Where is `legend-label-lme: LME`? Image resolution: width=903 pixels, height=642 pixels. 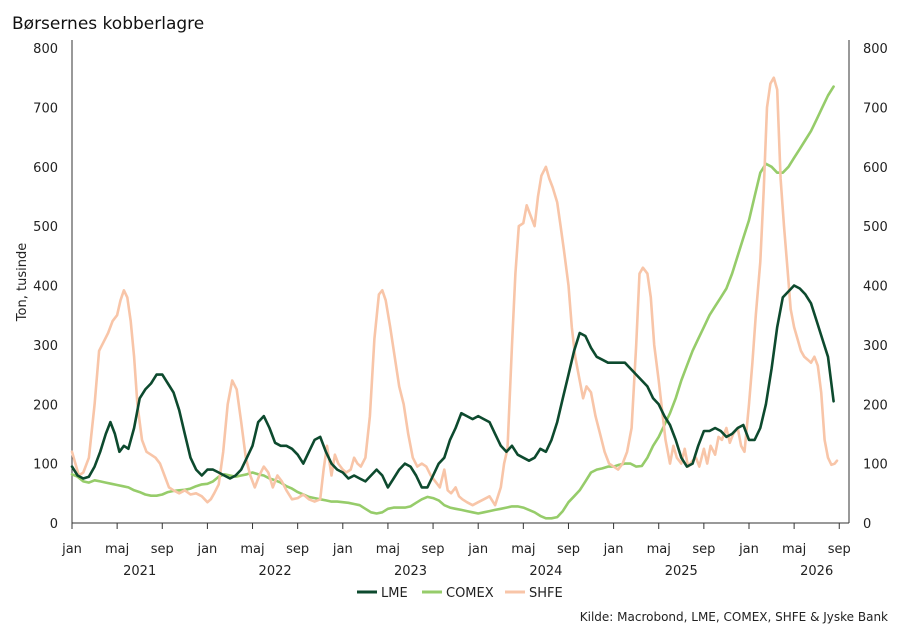 legend-label-lme: LME is located at coordinates (394, 593).